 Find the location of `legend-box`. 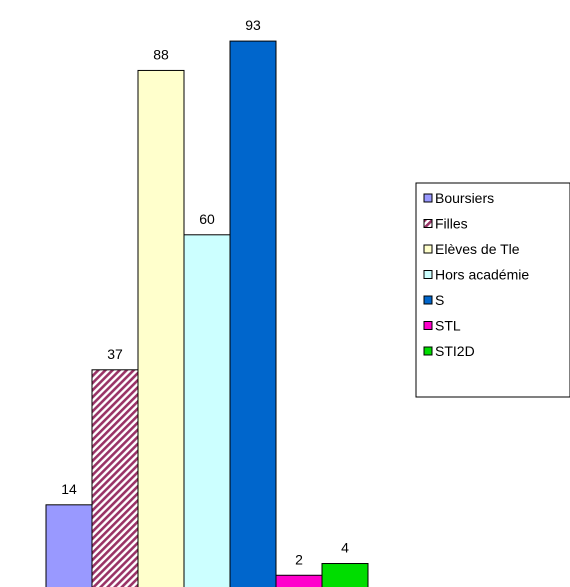

legend-box is located at coordinates (492, 290).